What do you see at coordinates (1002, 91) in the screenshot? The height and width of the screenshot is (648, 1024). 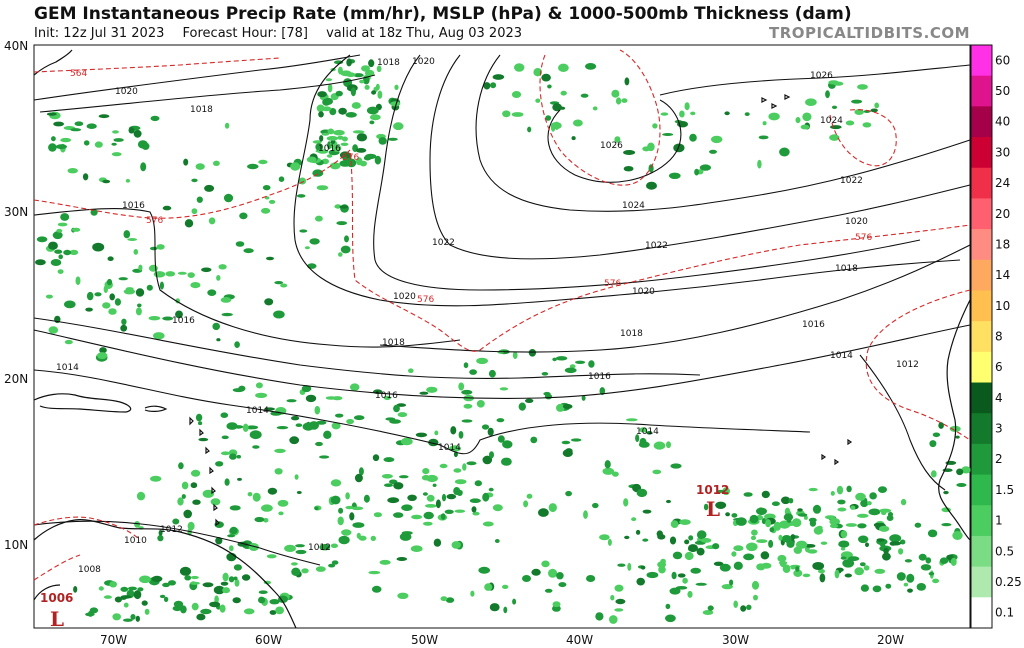 I see `colorbar-label: 50` at bounding box center [1002, 91].